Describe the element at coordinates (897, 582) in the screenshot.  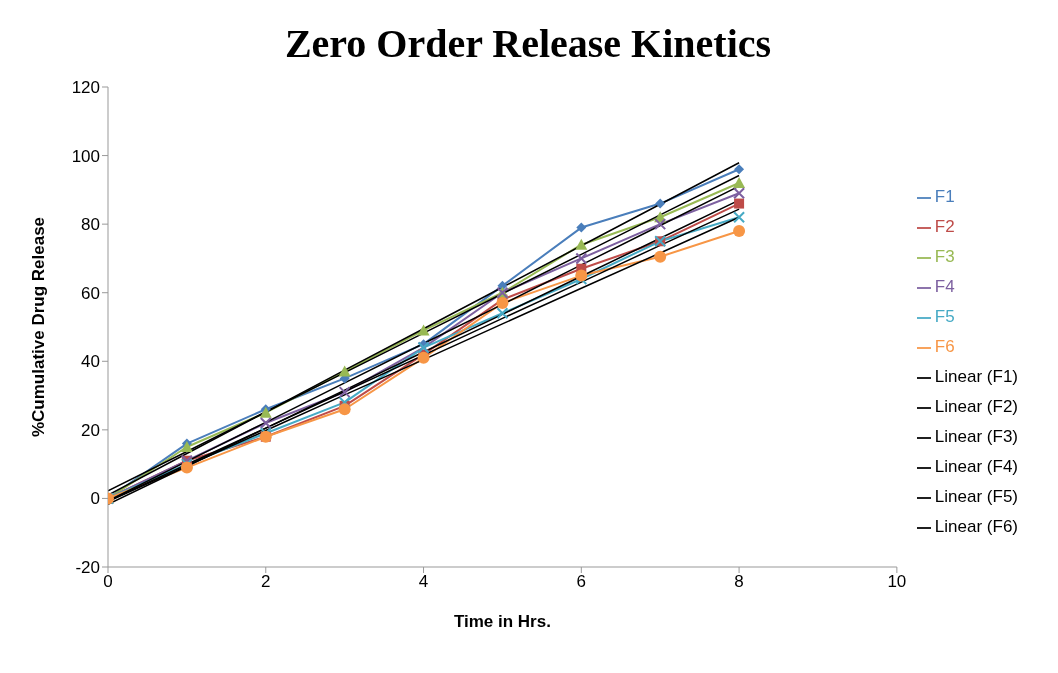
I see `x-tick-label: 10` at that location.